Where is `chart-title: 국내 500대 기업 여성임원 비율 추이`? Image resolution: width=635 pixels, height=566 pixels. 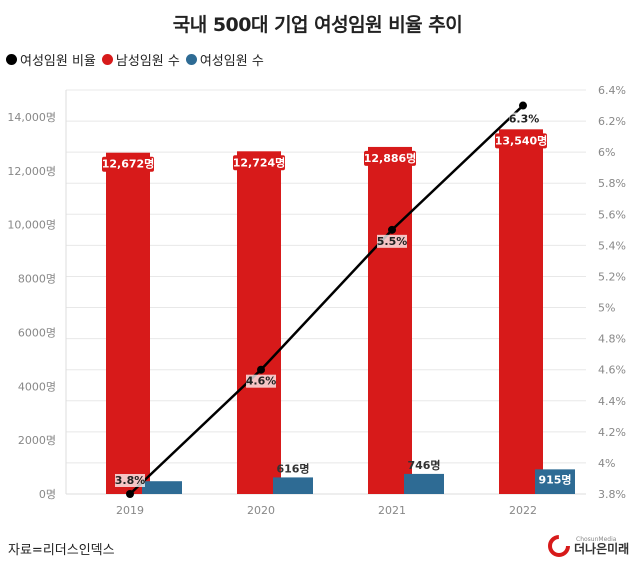
chart-title: 국내 500대 기업 여성임원 비율 추이 is located at coordinates (317, 25).